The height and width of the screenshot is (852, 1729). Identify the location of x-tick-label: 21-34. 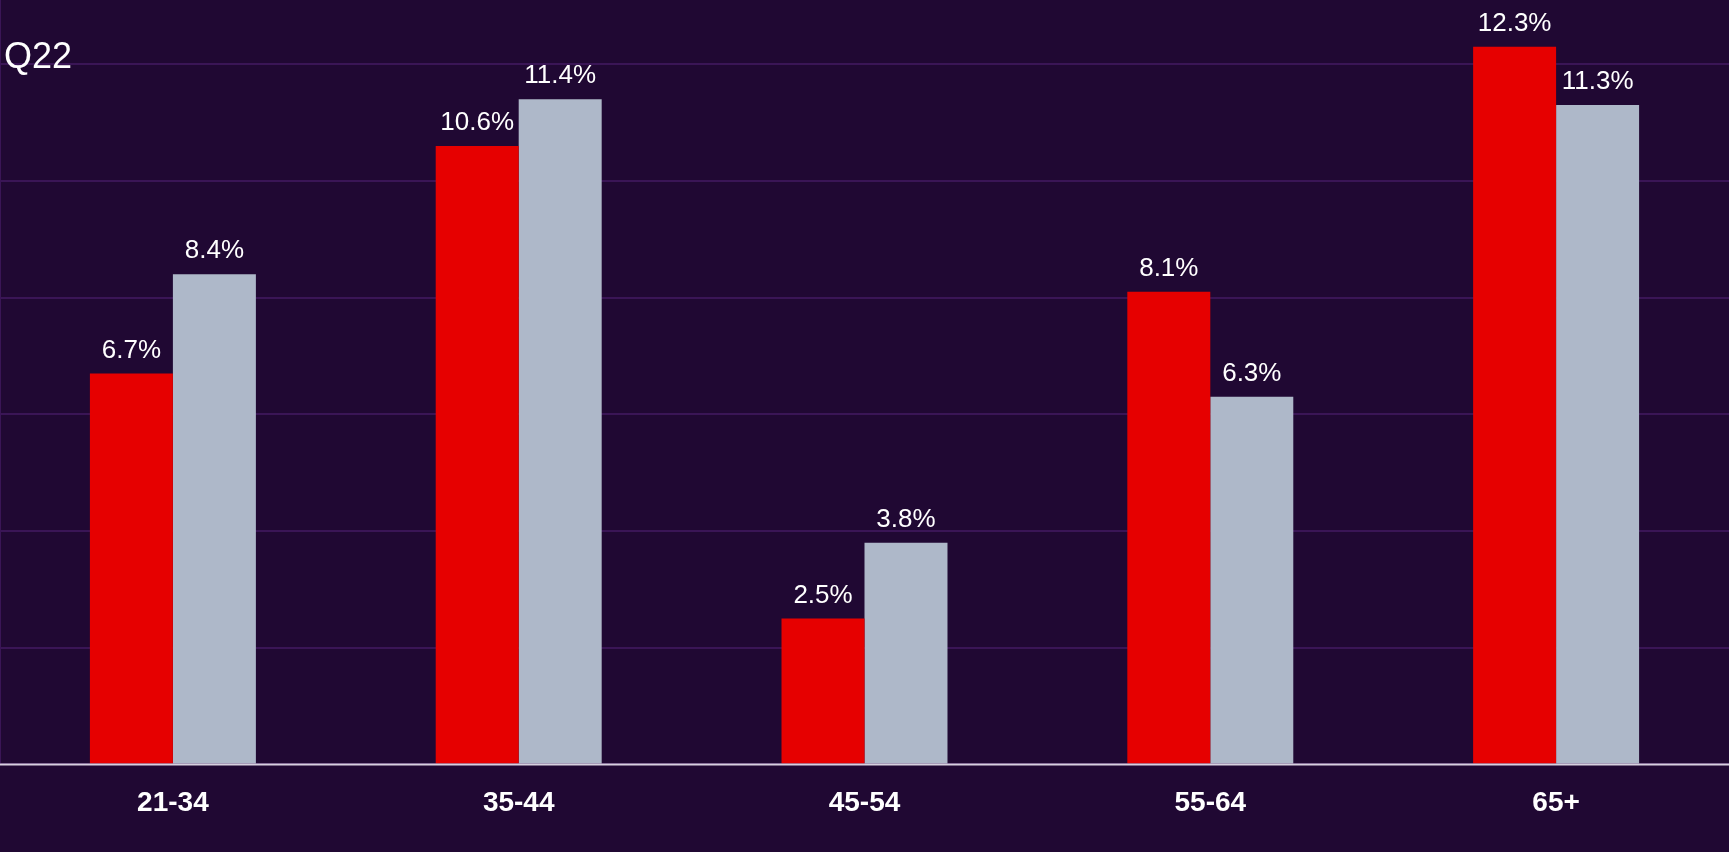
(173, 801).